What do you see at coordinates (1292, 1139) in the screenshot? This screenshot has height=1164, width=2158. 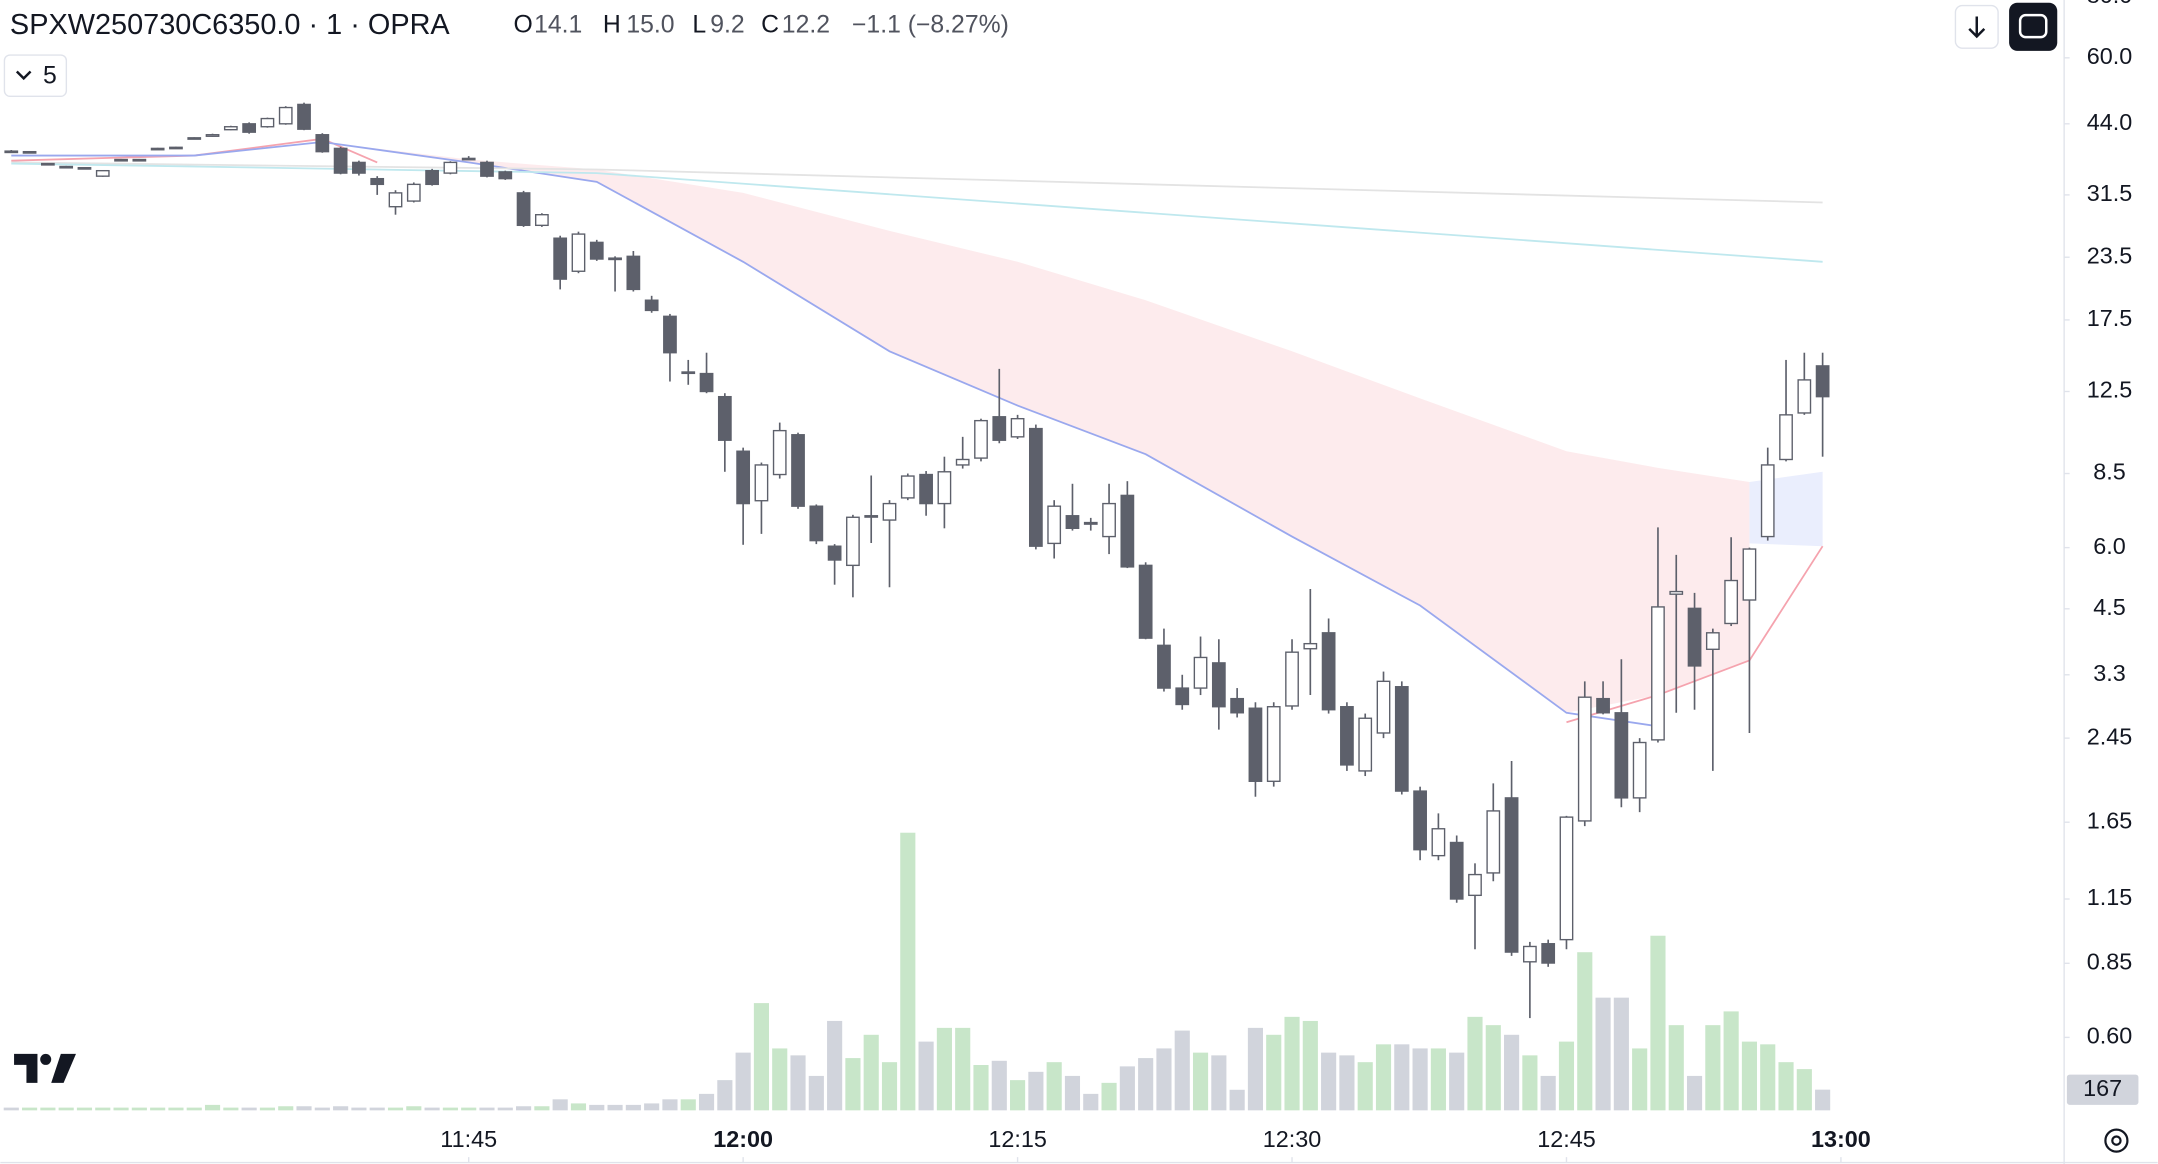 I see `x-tick-label: 12:30` at bounding box center [1292, 1139].